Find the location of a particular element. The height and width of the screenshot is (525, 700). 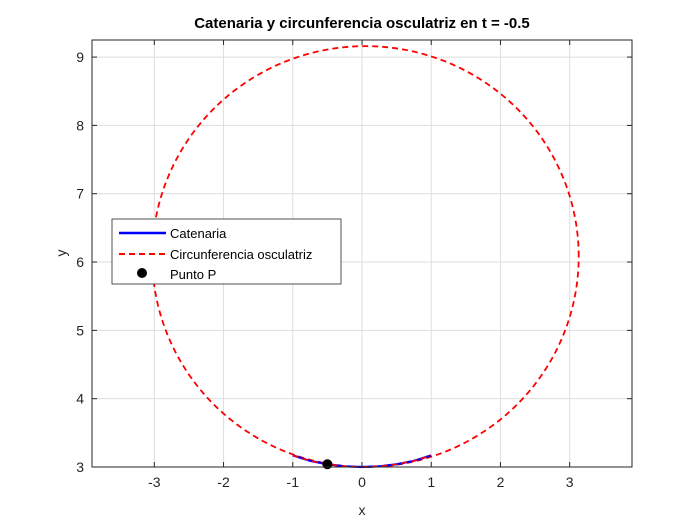

legend-label-punto: Punto P is located at coordinates (193, 274).